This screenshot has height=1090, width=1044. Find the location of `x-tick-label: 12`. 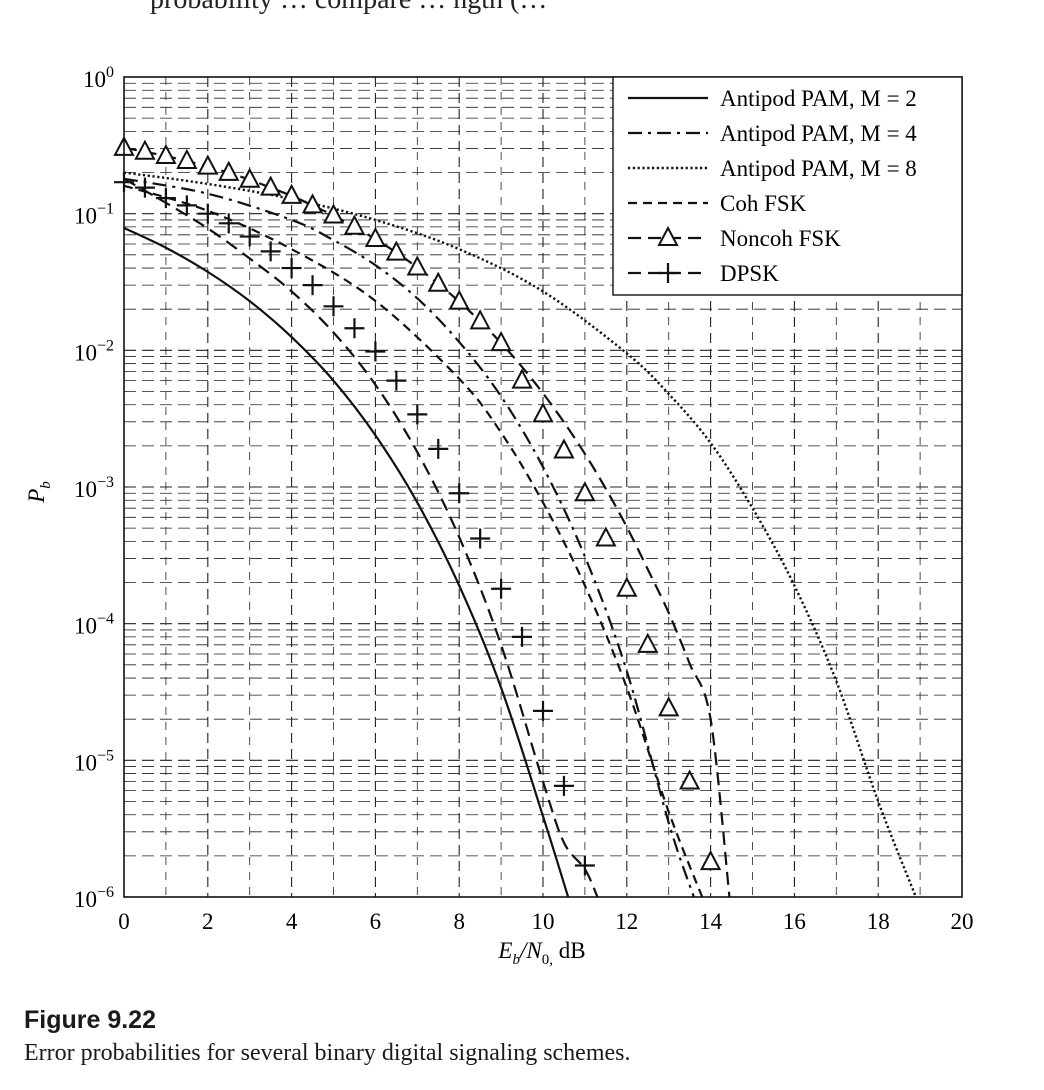

x-tick-label: 12 is located at coordinates (626, 921).